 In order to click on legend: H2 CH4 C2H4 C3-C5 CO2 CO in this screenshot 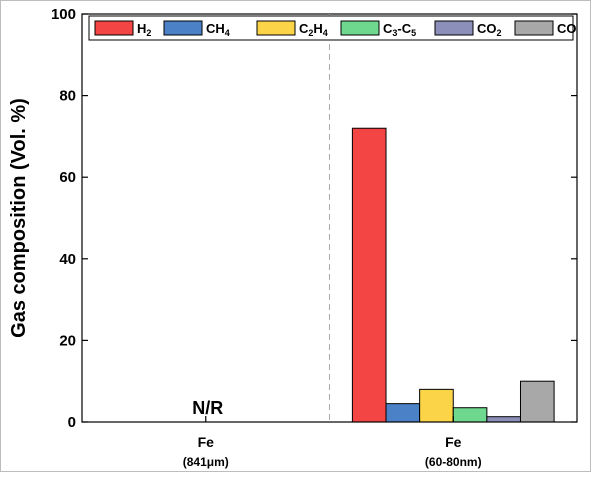, I will do `click(332, 28)`.